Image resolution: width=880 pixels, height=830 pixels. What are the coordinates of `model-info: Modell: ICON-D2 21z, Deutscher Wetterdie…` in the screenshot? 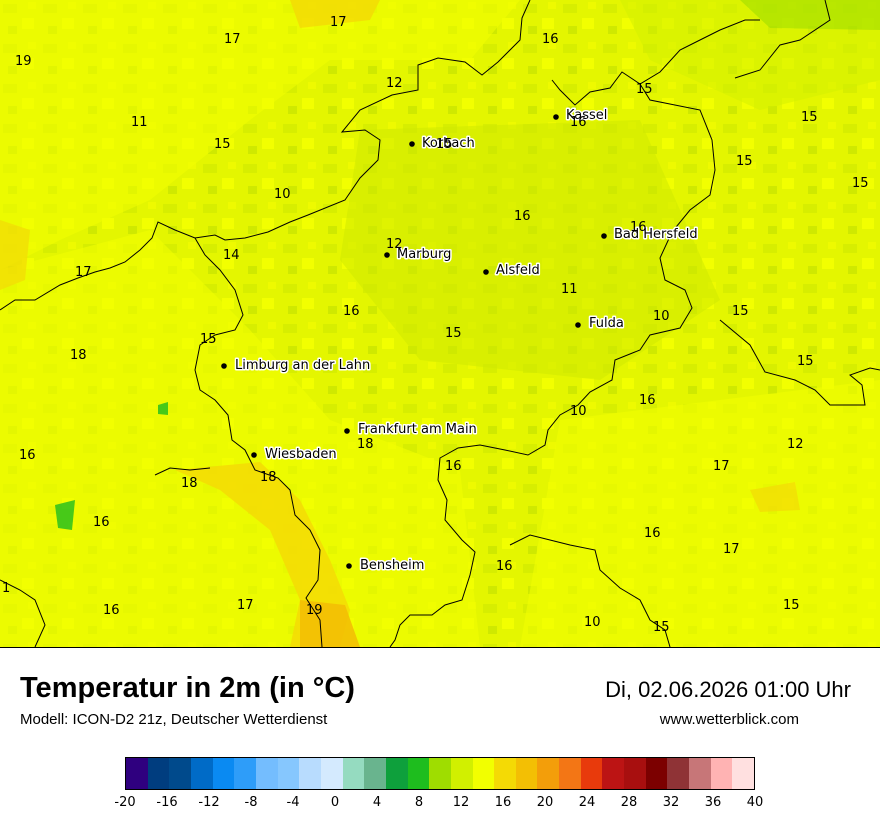 It's located at (174, 719).